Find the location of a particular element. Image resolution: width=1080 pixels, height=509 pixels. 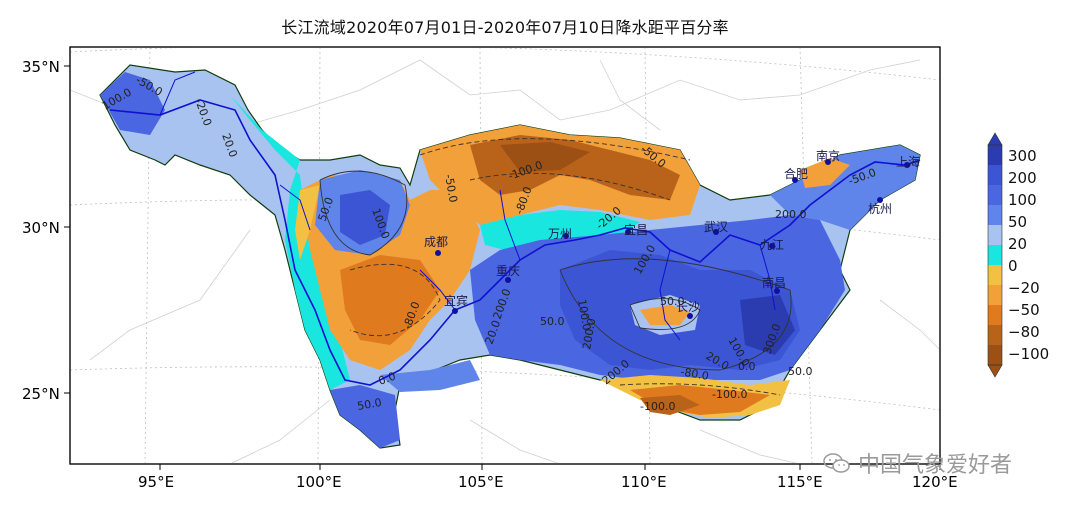

colorbar-tick-label: −100 is located at coordinates (1029, 354).